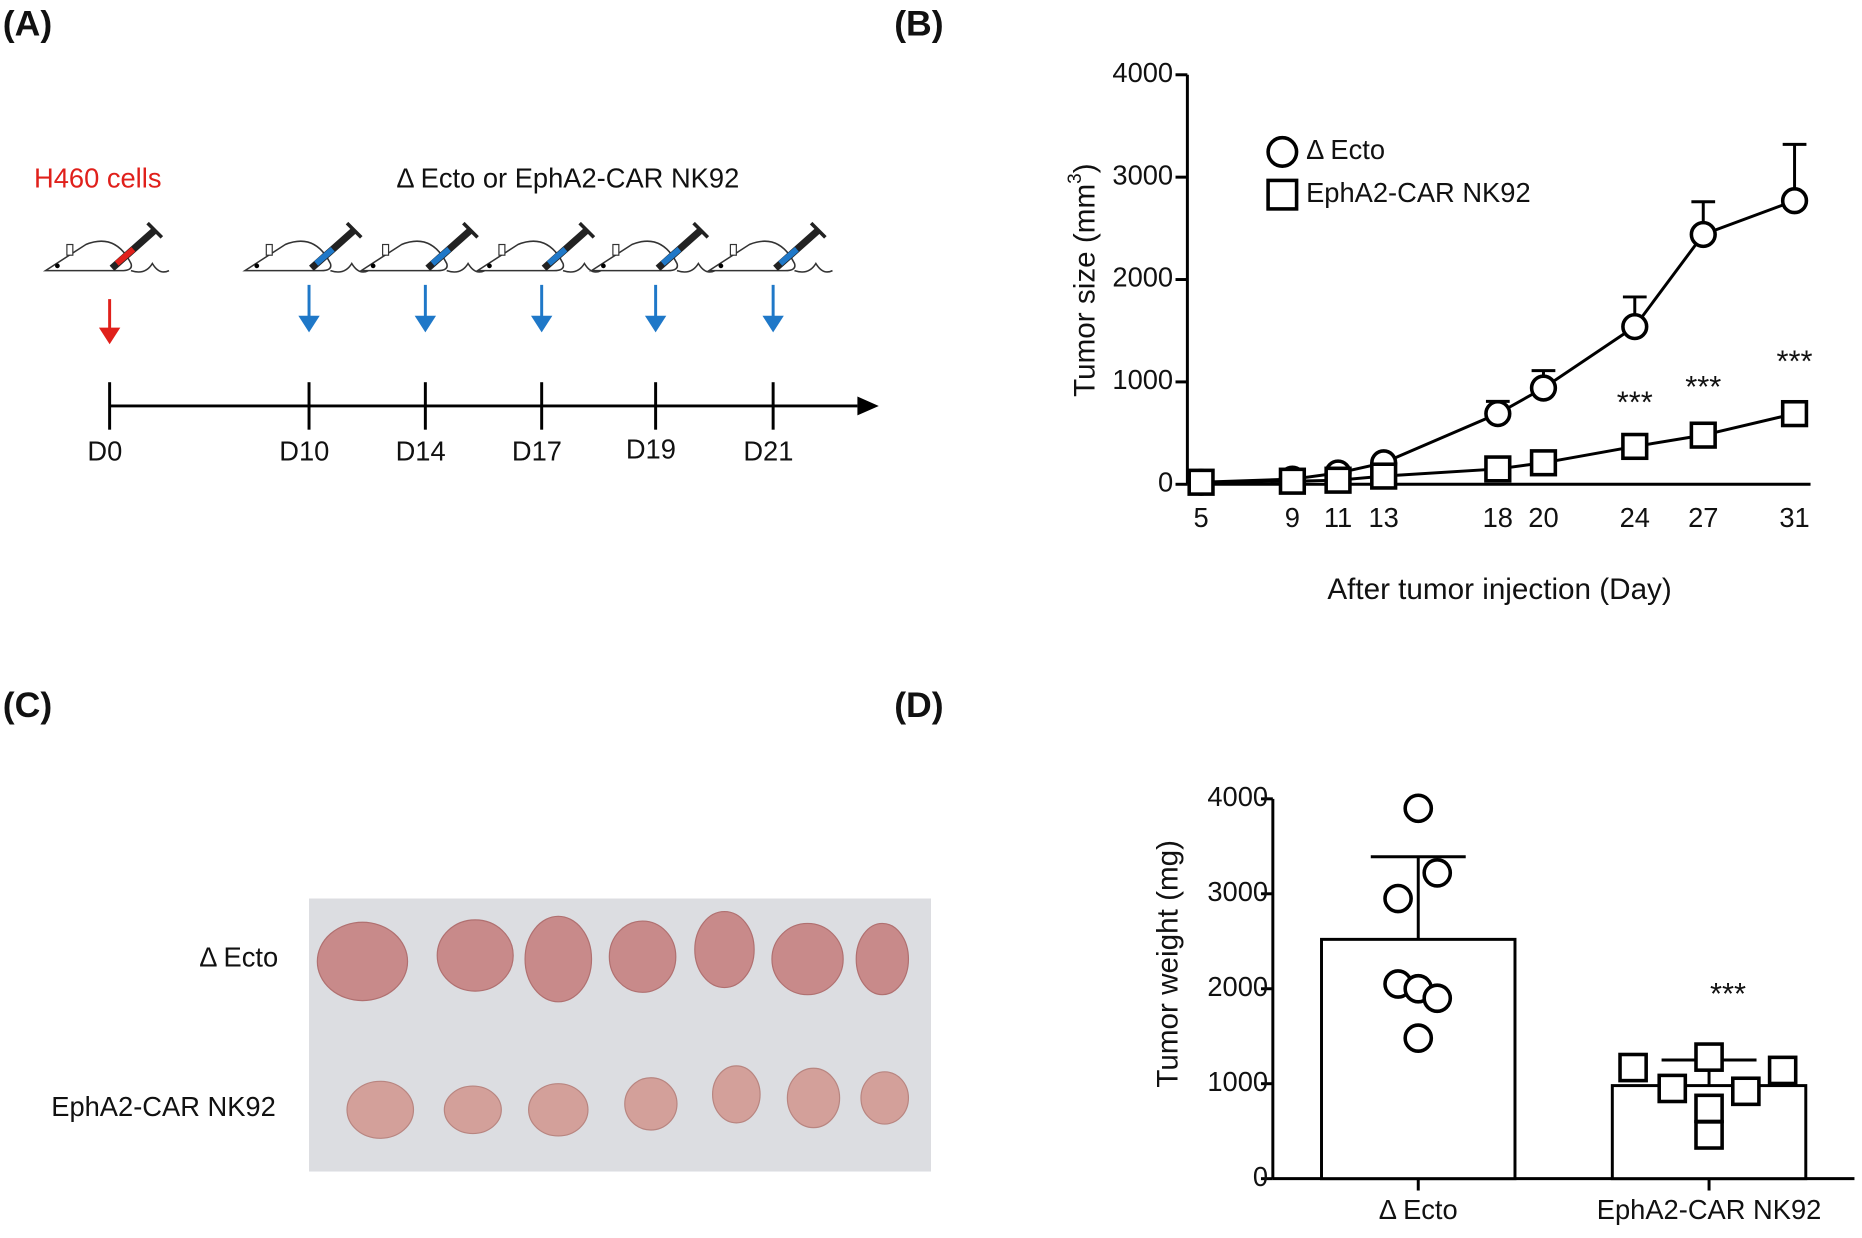  Describe the element at coordinates (1084, 168) in the screenshot. I see `y-axis-label-part: )` at that location.